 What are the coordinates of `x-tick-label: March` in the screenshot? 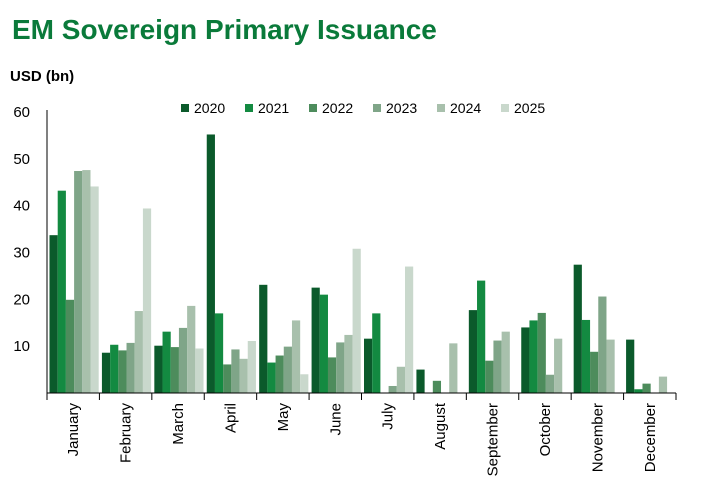 It's located at (178, 424).